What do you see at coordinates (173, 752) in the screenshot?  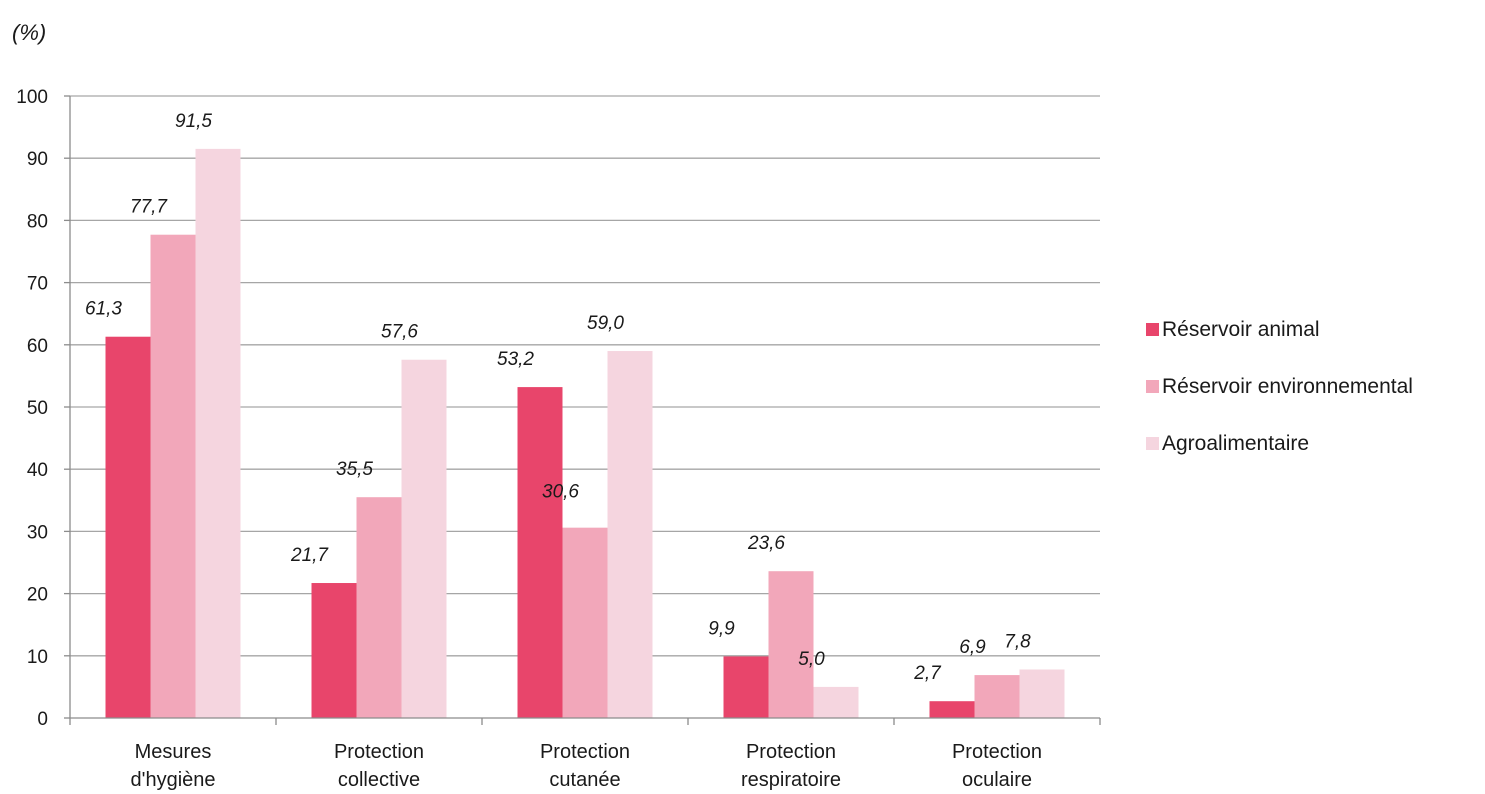 I see `category-label: Mesures` at bounding box center [173, 752].